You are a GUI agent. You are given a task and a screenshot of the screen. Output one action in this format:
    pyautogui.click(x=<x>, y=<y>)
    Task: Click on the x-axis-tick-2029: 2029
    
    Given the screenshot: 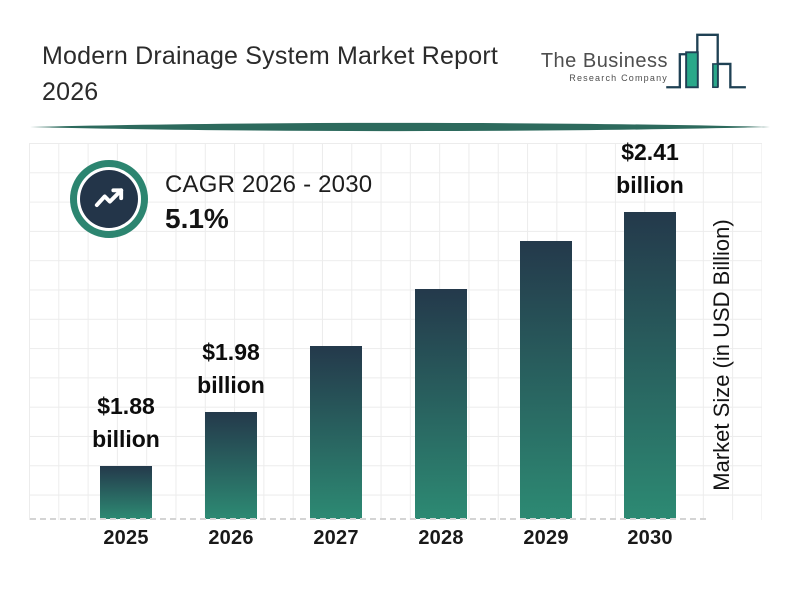 What is the action you would take?
    pyautogui.click(x=546, y=538)
    